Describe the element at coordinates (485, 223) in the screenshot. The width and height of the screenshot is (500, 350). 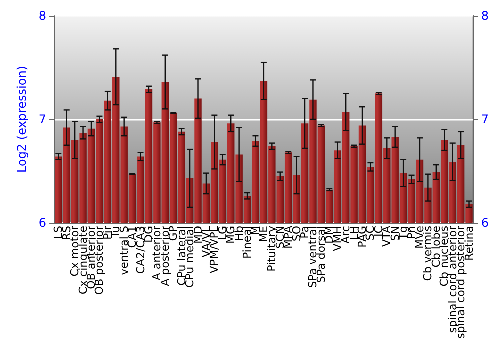
I see `y2-tick-label: 6` at that location.